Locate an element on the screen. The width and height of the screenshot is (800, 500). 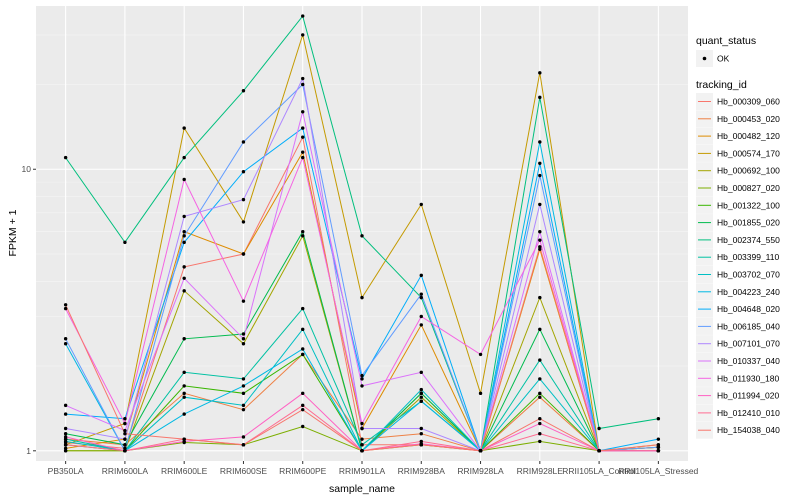
legend-label: Hb_007101_070 is located at coordinates (748, 344).